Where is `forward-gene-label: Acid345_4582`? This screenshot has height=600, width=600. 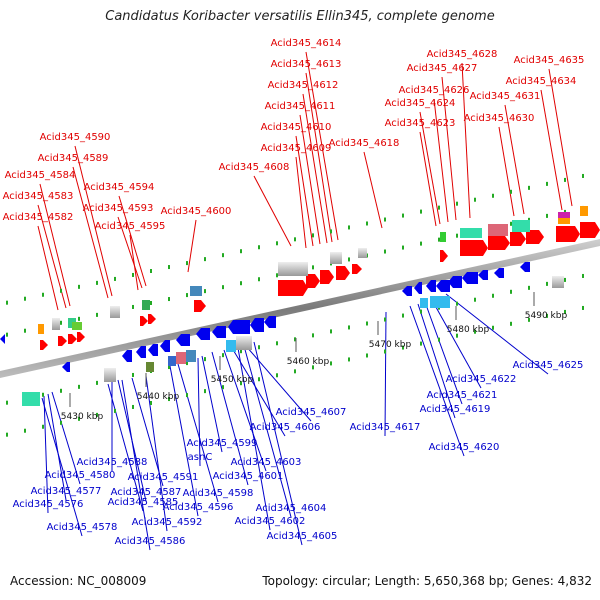
forward-gene-label: Acid345_4582 is located at coordinates (38, 217).